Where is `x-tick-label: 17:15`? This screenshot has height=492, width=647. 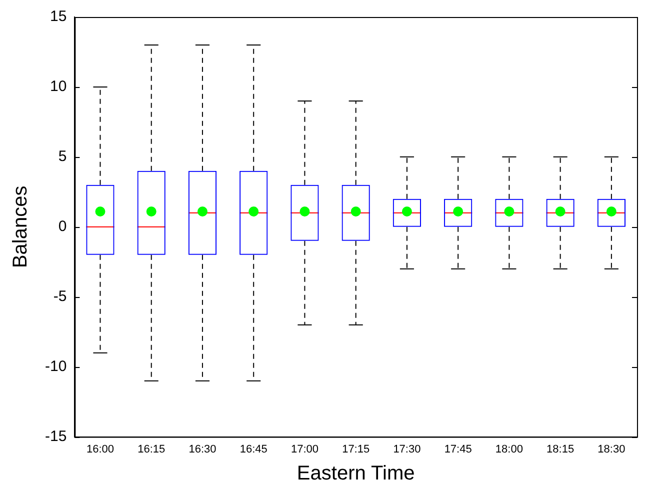
x-tick-label: 17:15 is located at coordinates (356, 449).